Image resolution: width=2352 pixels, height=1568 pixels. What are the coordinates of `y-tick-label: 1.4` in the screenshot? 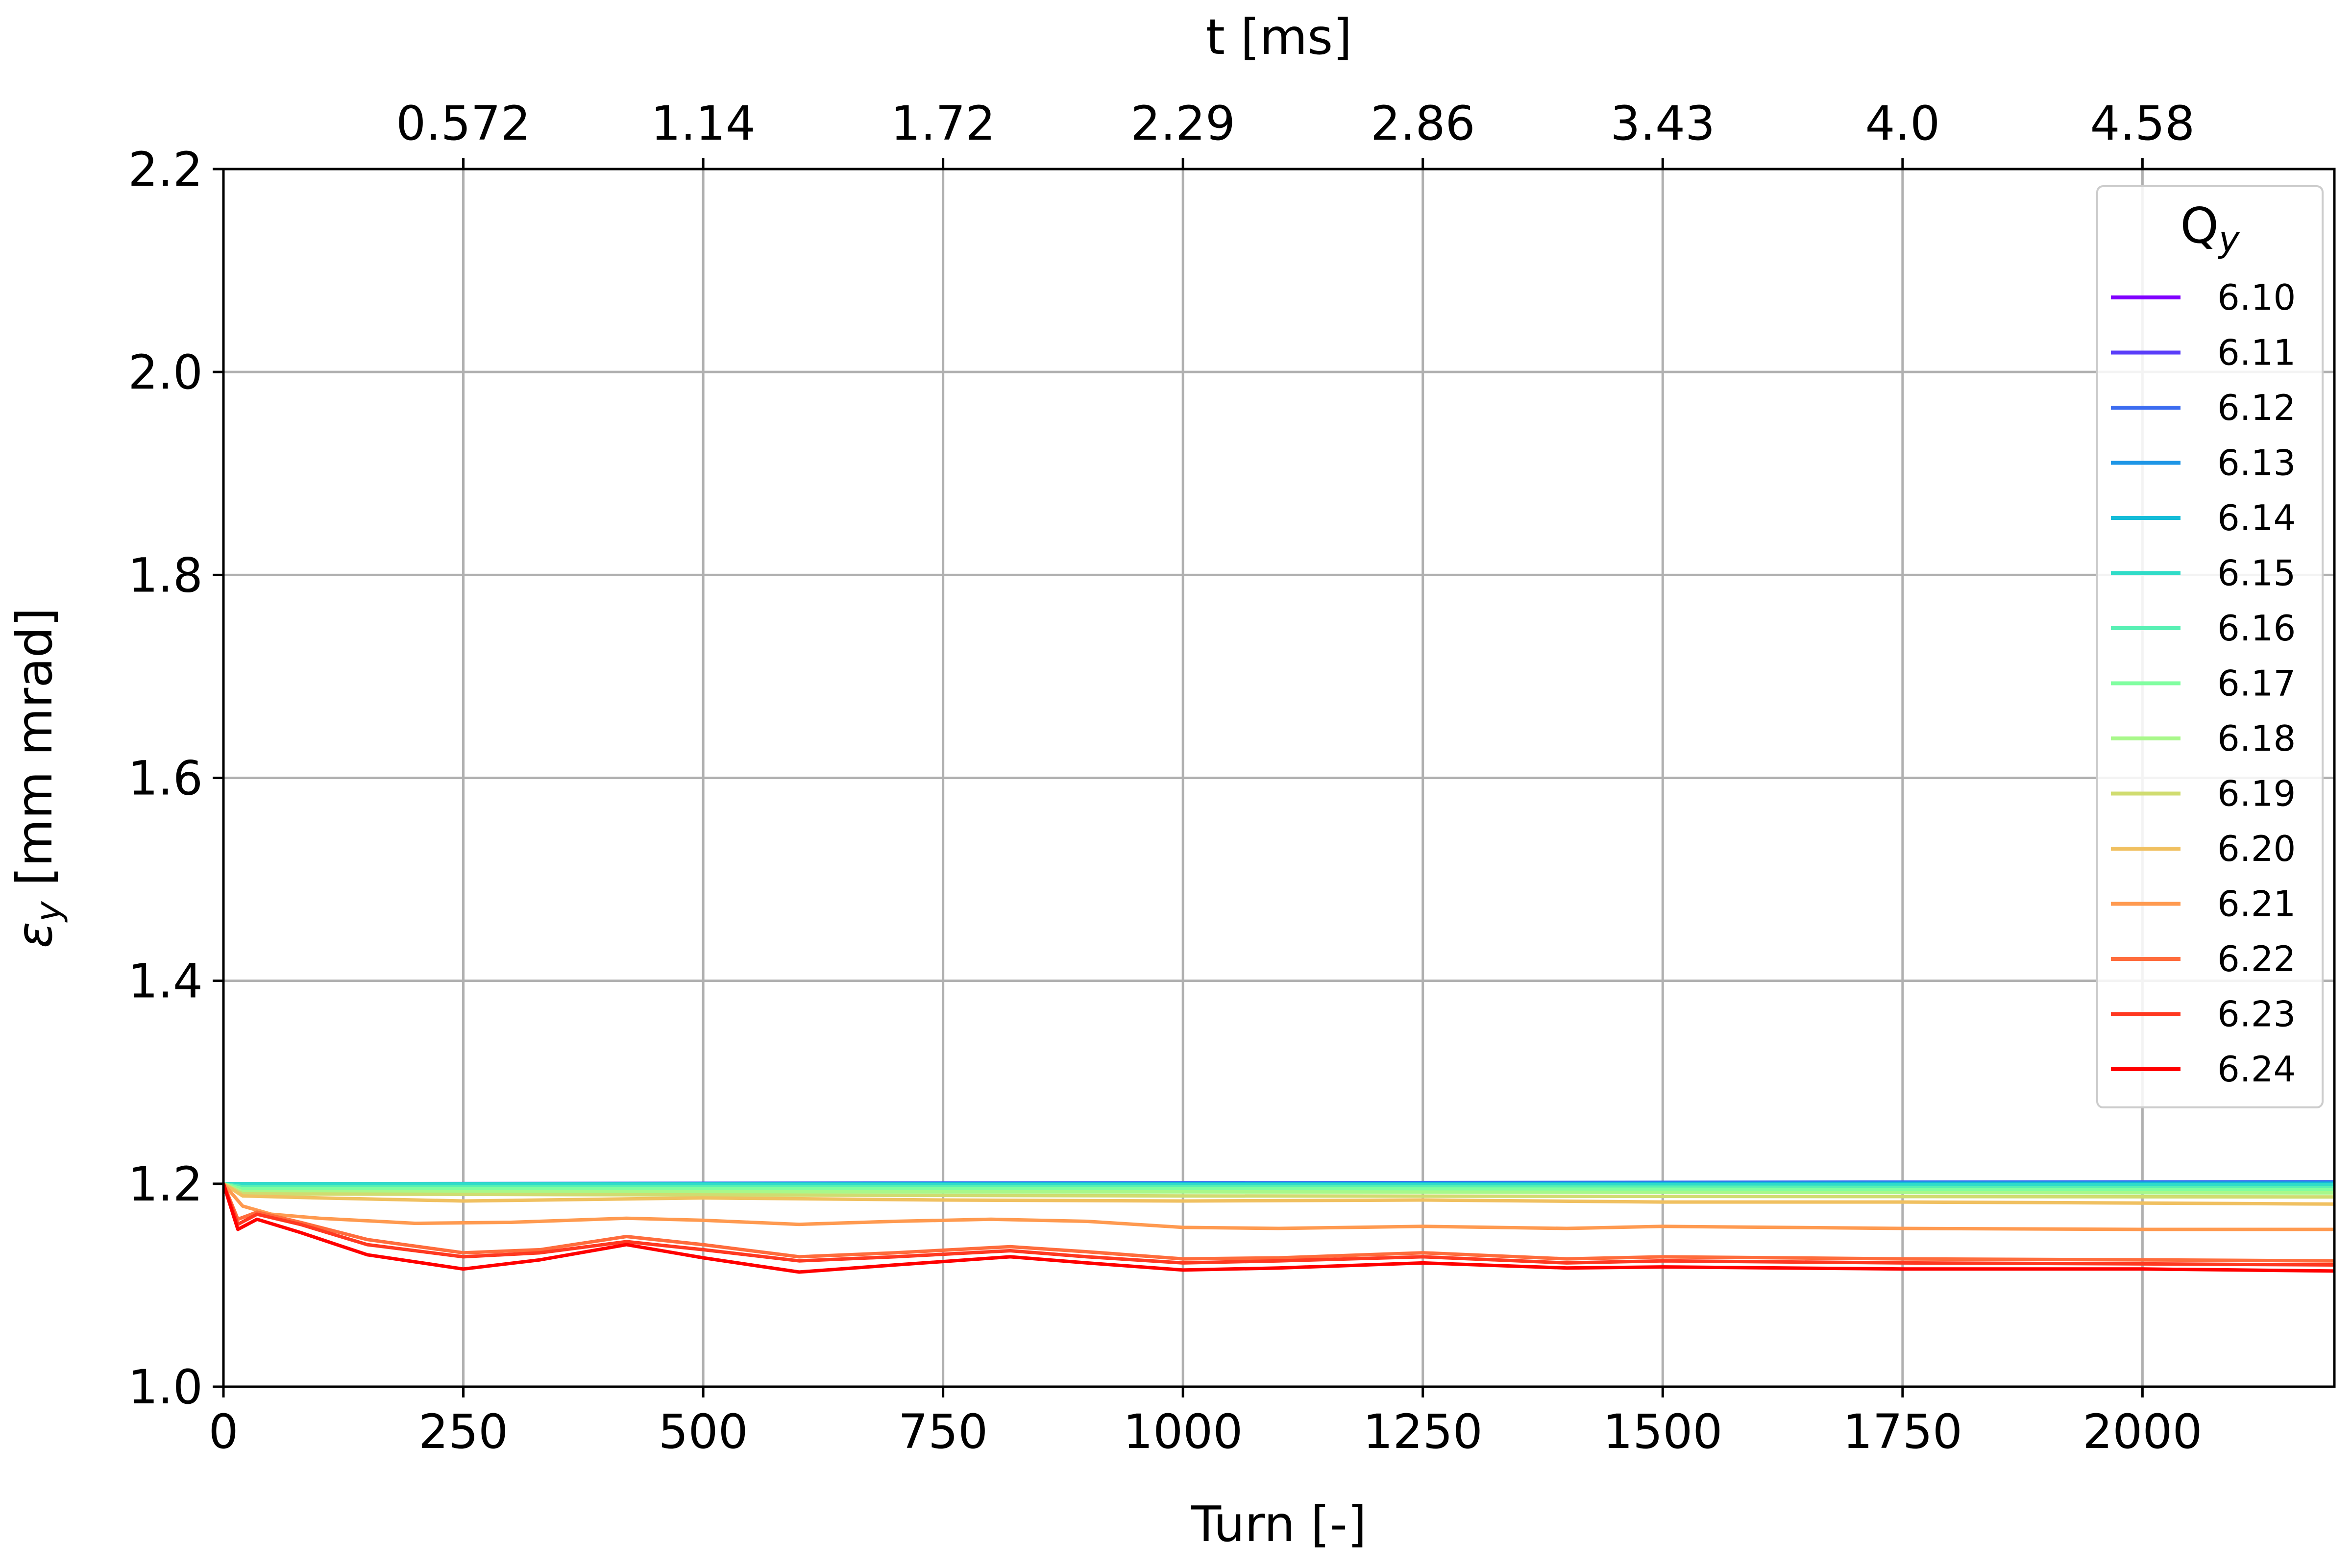 It's located at (165, 981).